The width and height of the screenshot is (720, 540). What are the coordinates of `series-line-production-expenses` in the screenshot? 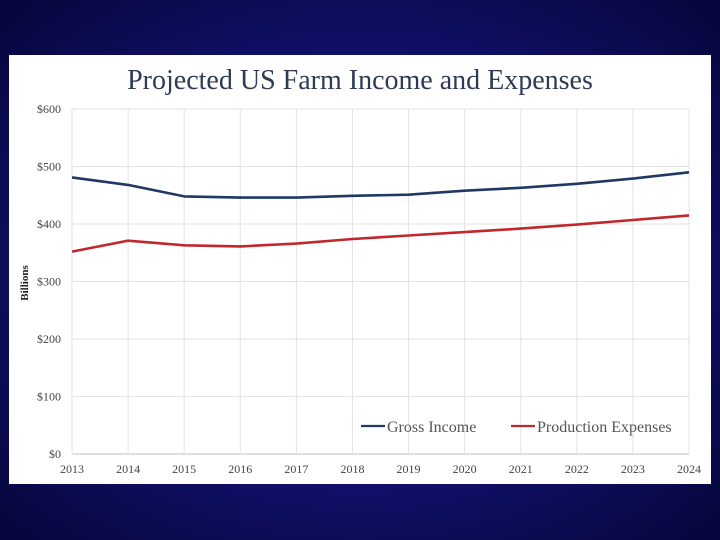 It's located at (380, 233).